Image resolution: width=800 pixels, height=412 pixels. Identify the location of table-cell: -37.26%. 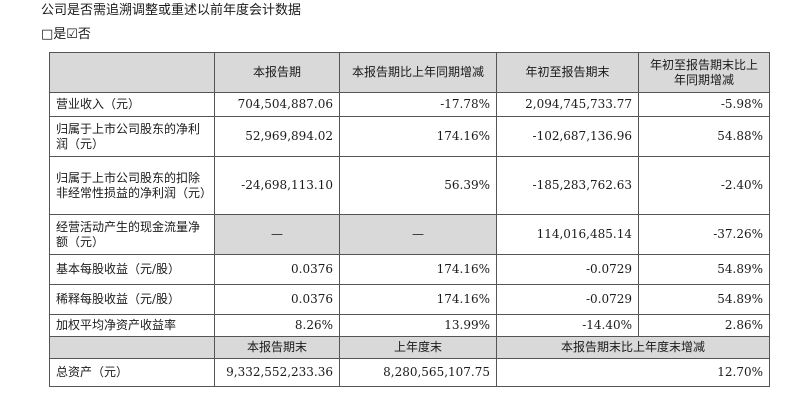
(704, 234).